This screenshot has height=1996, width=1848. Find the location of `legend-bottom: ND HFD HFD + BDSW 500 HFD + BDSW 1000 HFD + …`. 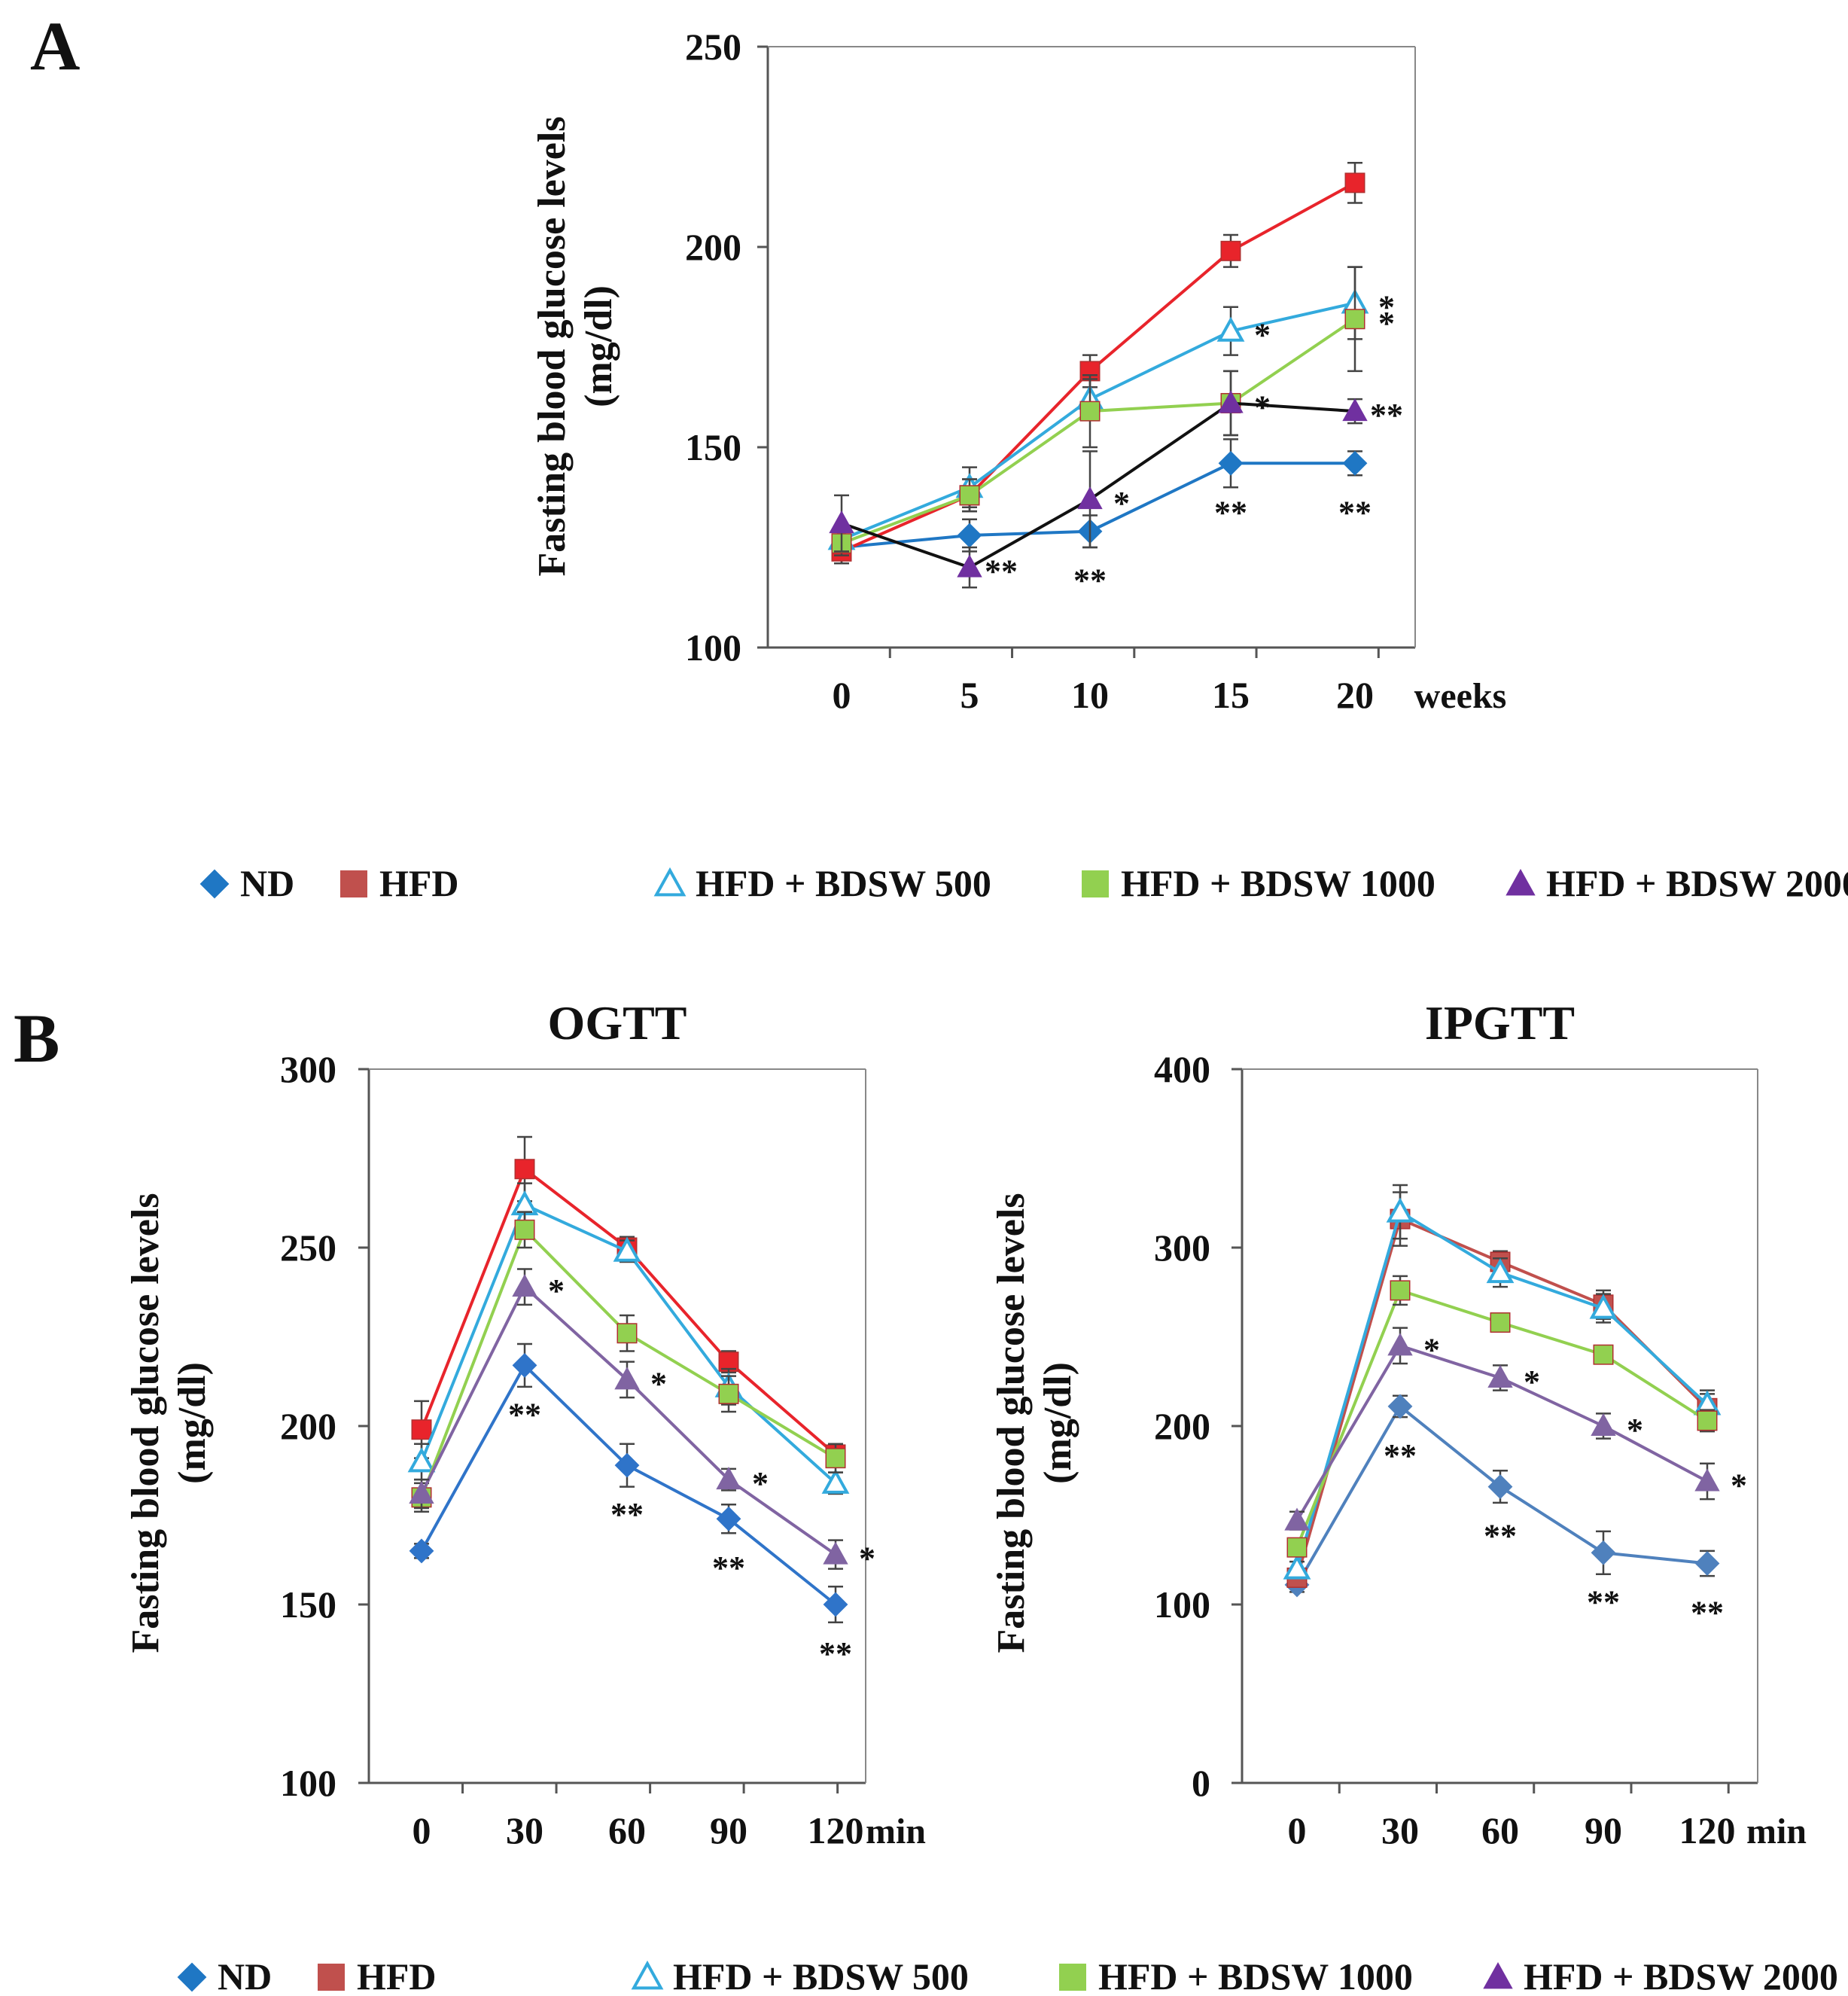

legend-bottom: ND HFD HFD + BDSW 500 HFD + BDSW 1000 HFD + … is located at coordinates (1007, 1975).